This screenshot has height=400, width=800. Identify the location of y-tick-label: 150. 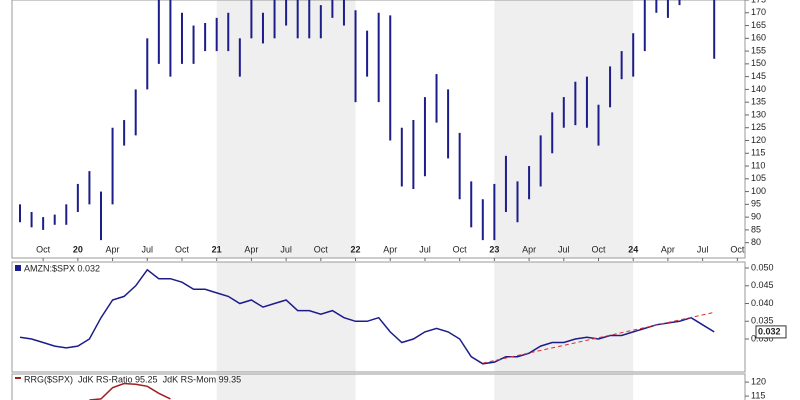
(758, 63).